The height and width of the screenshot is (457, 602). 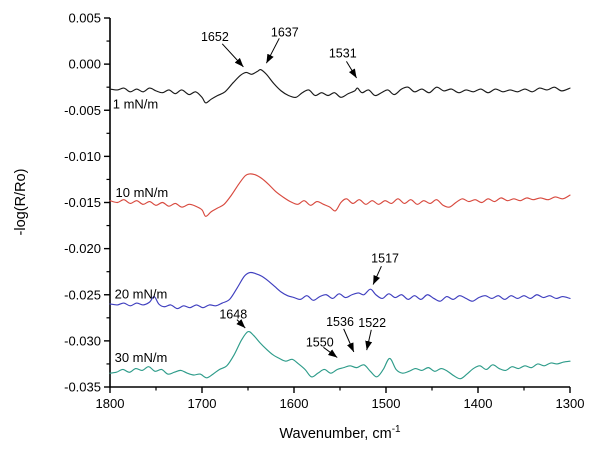 I want to click on y-tick-label: -0.020, so click(x=82, y=248).